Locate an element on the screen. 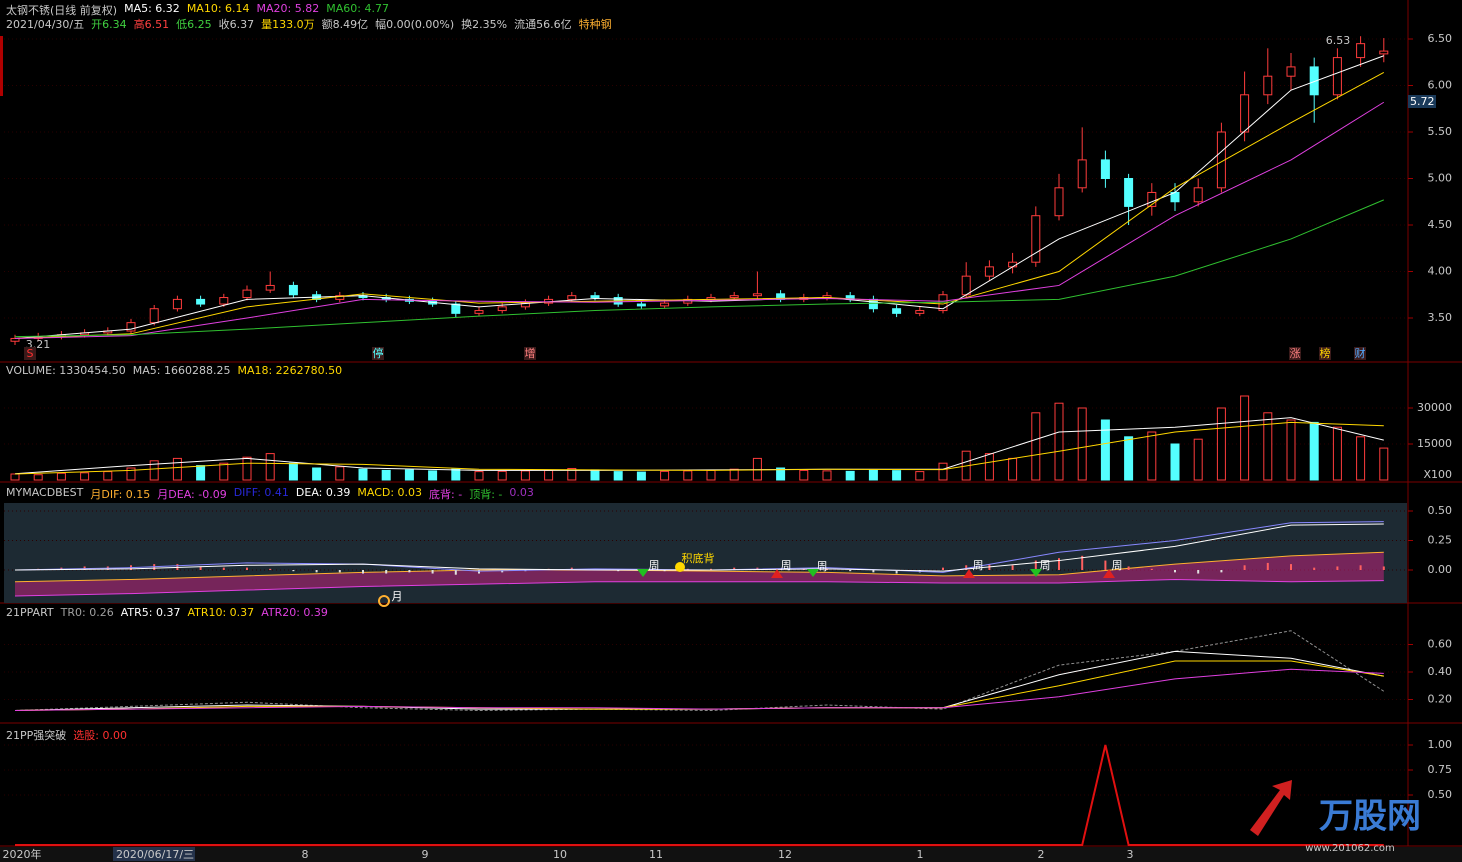 This screenshot has width=1462, height=862. atr-line is located at coordinates (699, 680).